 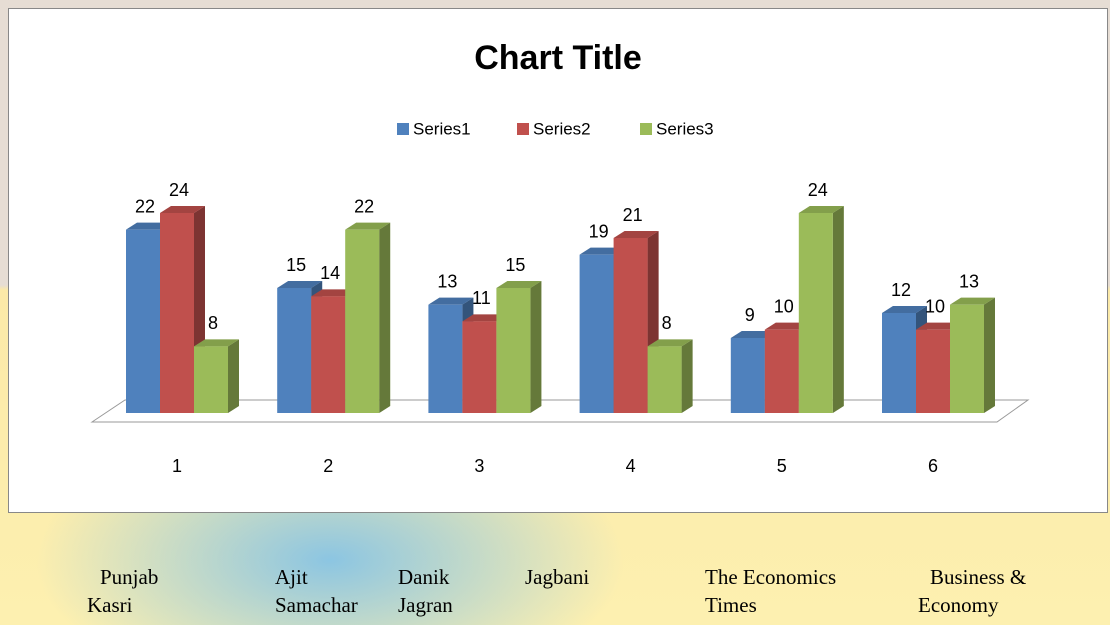 I want to click on x-tick-label: 1, so click(x=177, y=466).